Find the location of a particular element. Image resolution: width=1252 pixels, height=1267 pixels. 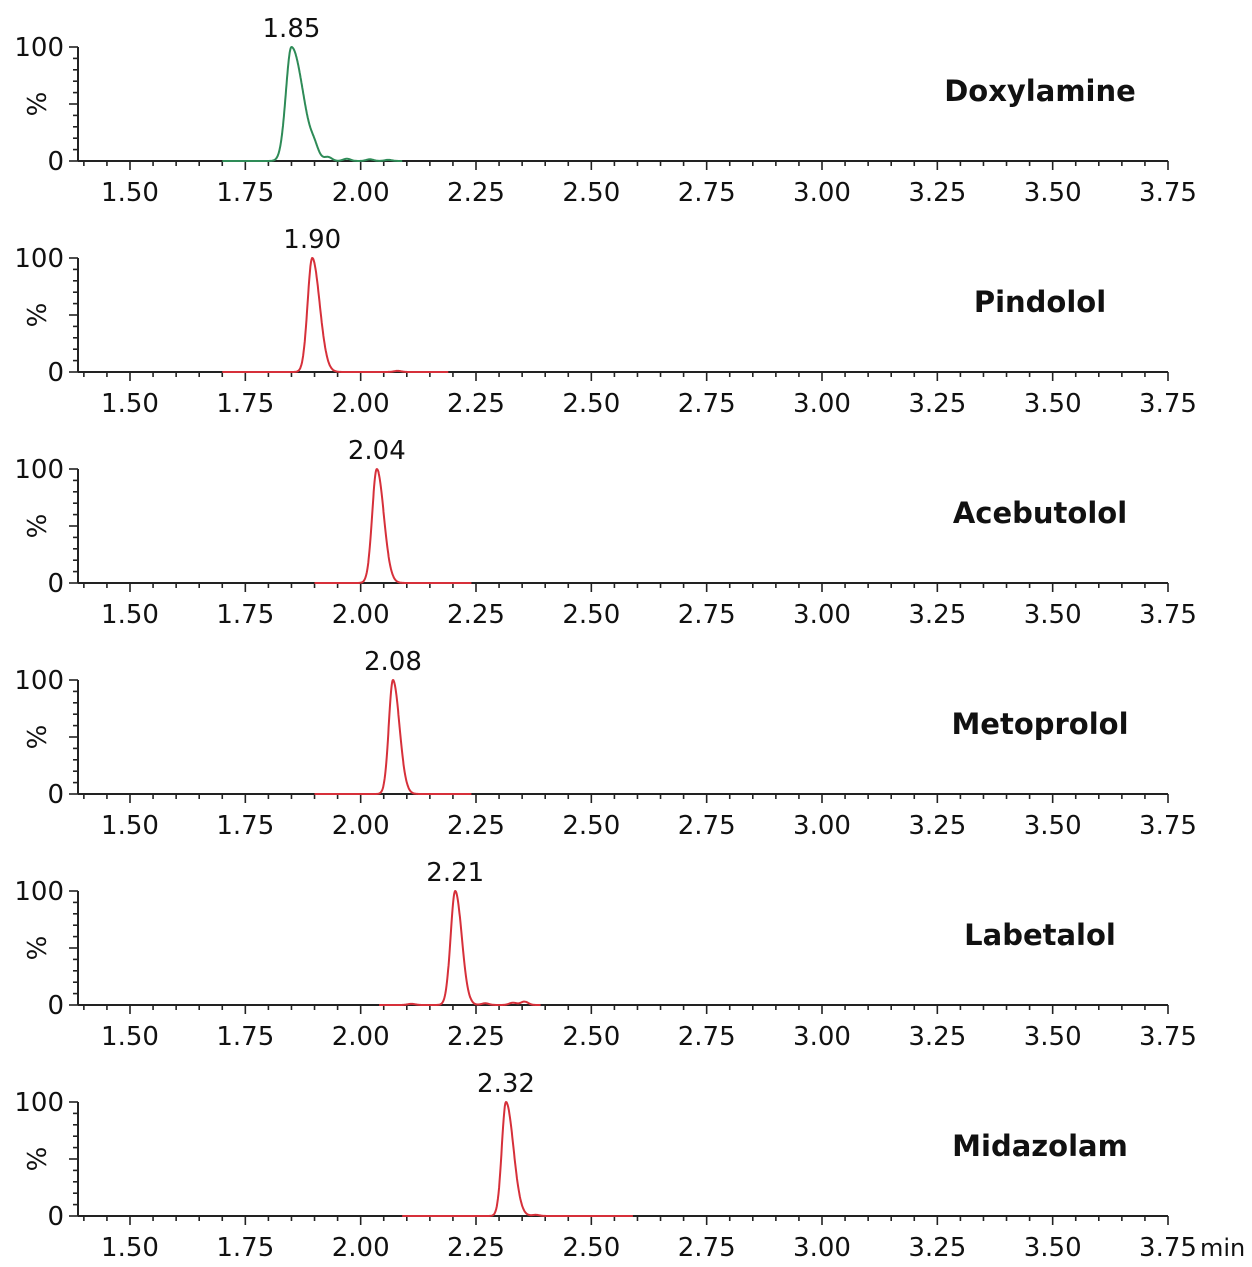

compound-label-metoprolol: Metoprolol is located at coordinates (1039, 724).